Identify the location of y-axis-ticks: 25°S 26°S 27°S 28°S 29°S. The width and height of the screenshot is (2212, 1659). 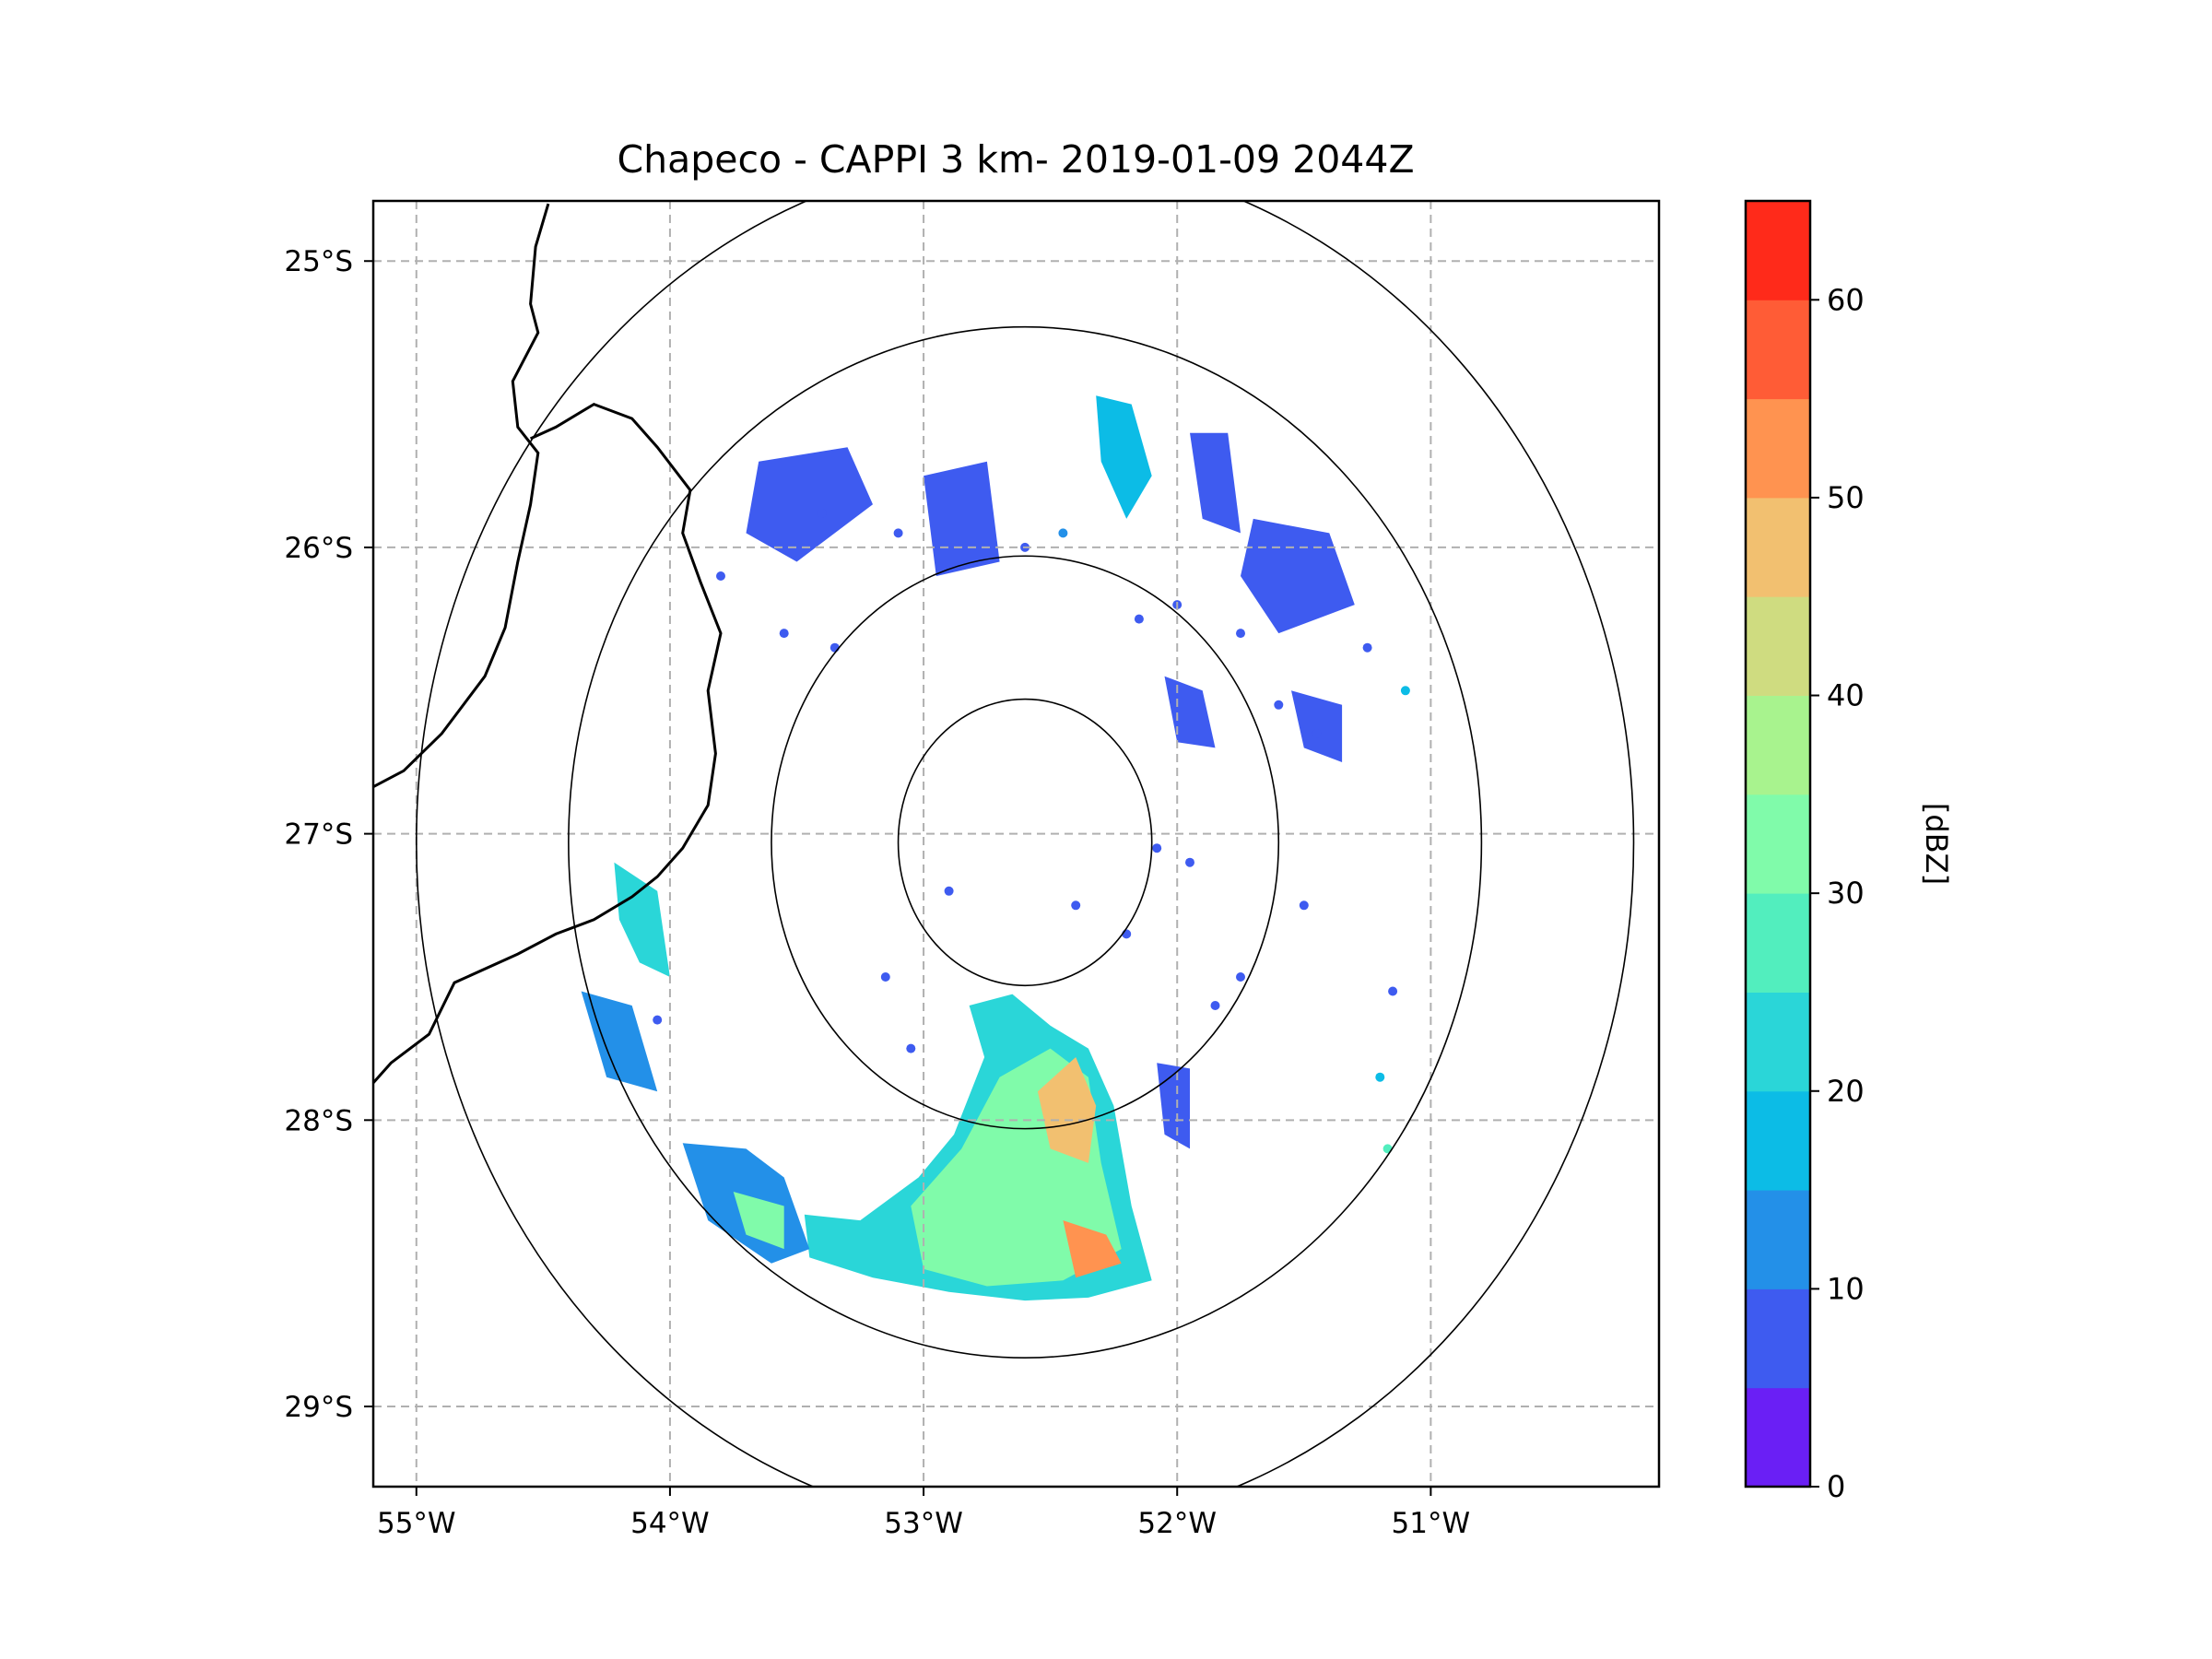
(328, 834).